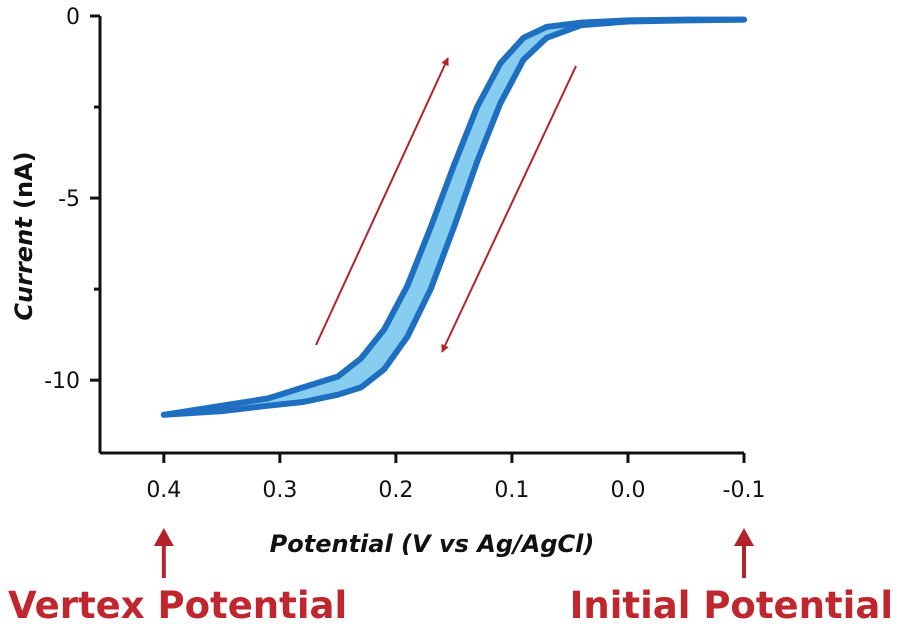 The width and height of the screenshot is (901, 633). What do you see at coordinates (382, 201) in the screenshot?
I see `scan-direction-arrow-up` at bounding box center [382, 201].